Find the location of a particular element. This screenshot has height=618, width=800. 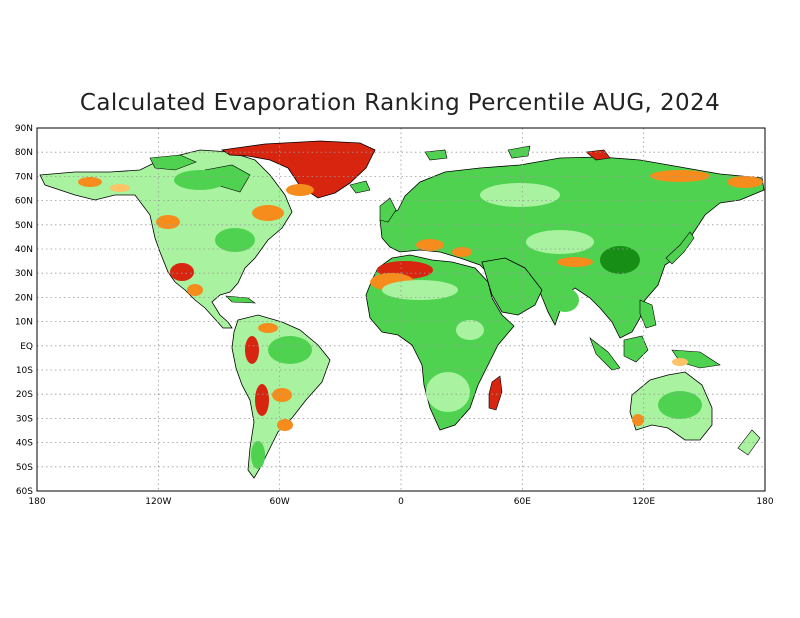

lat-tick-label: 40S is located at coordinates (24, 444).